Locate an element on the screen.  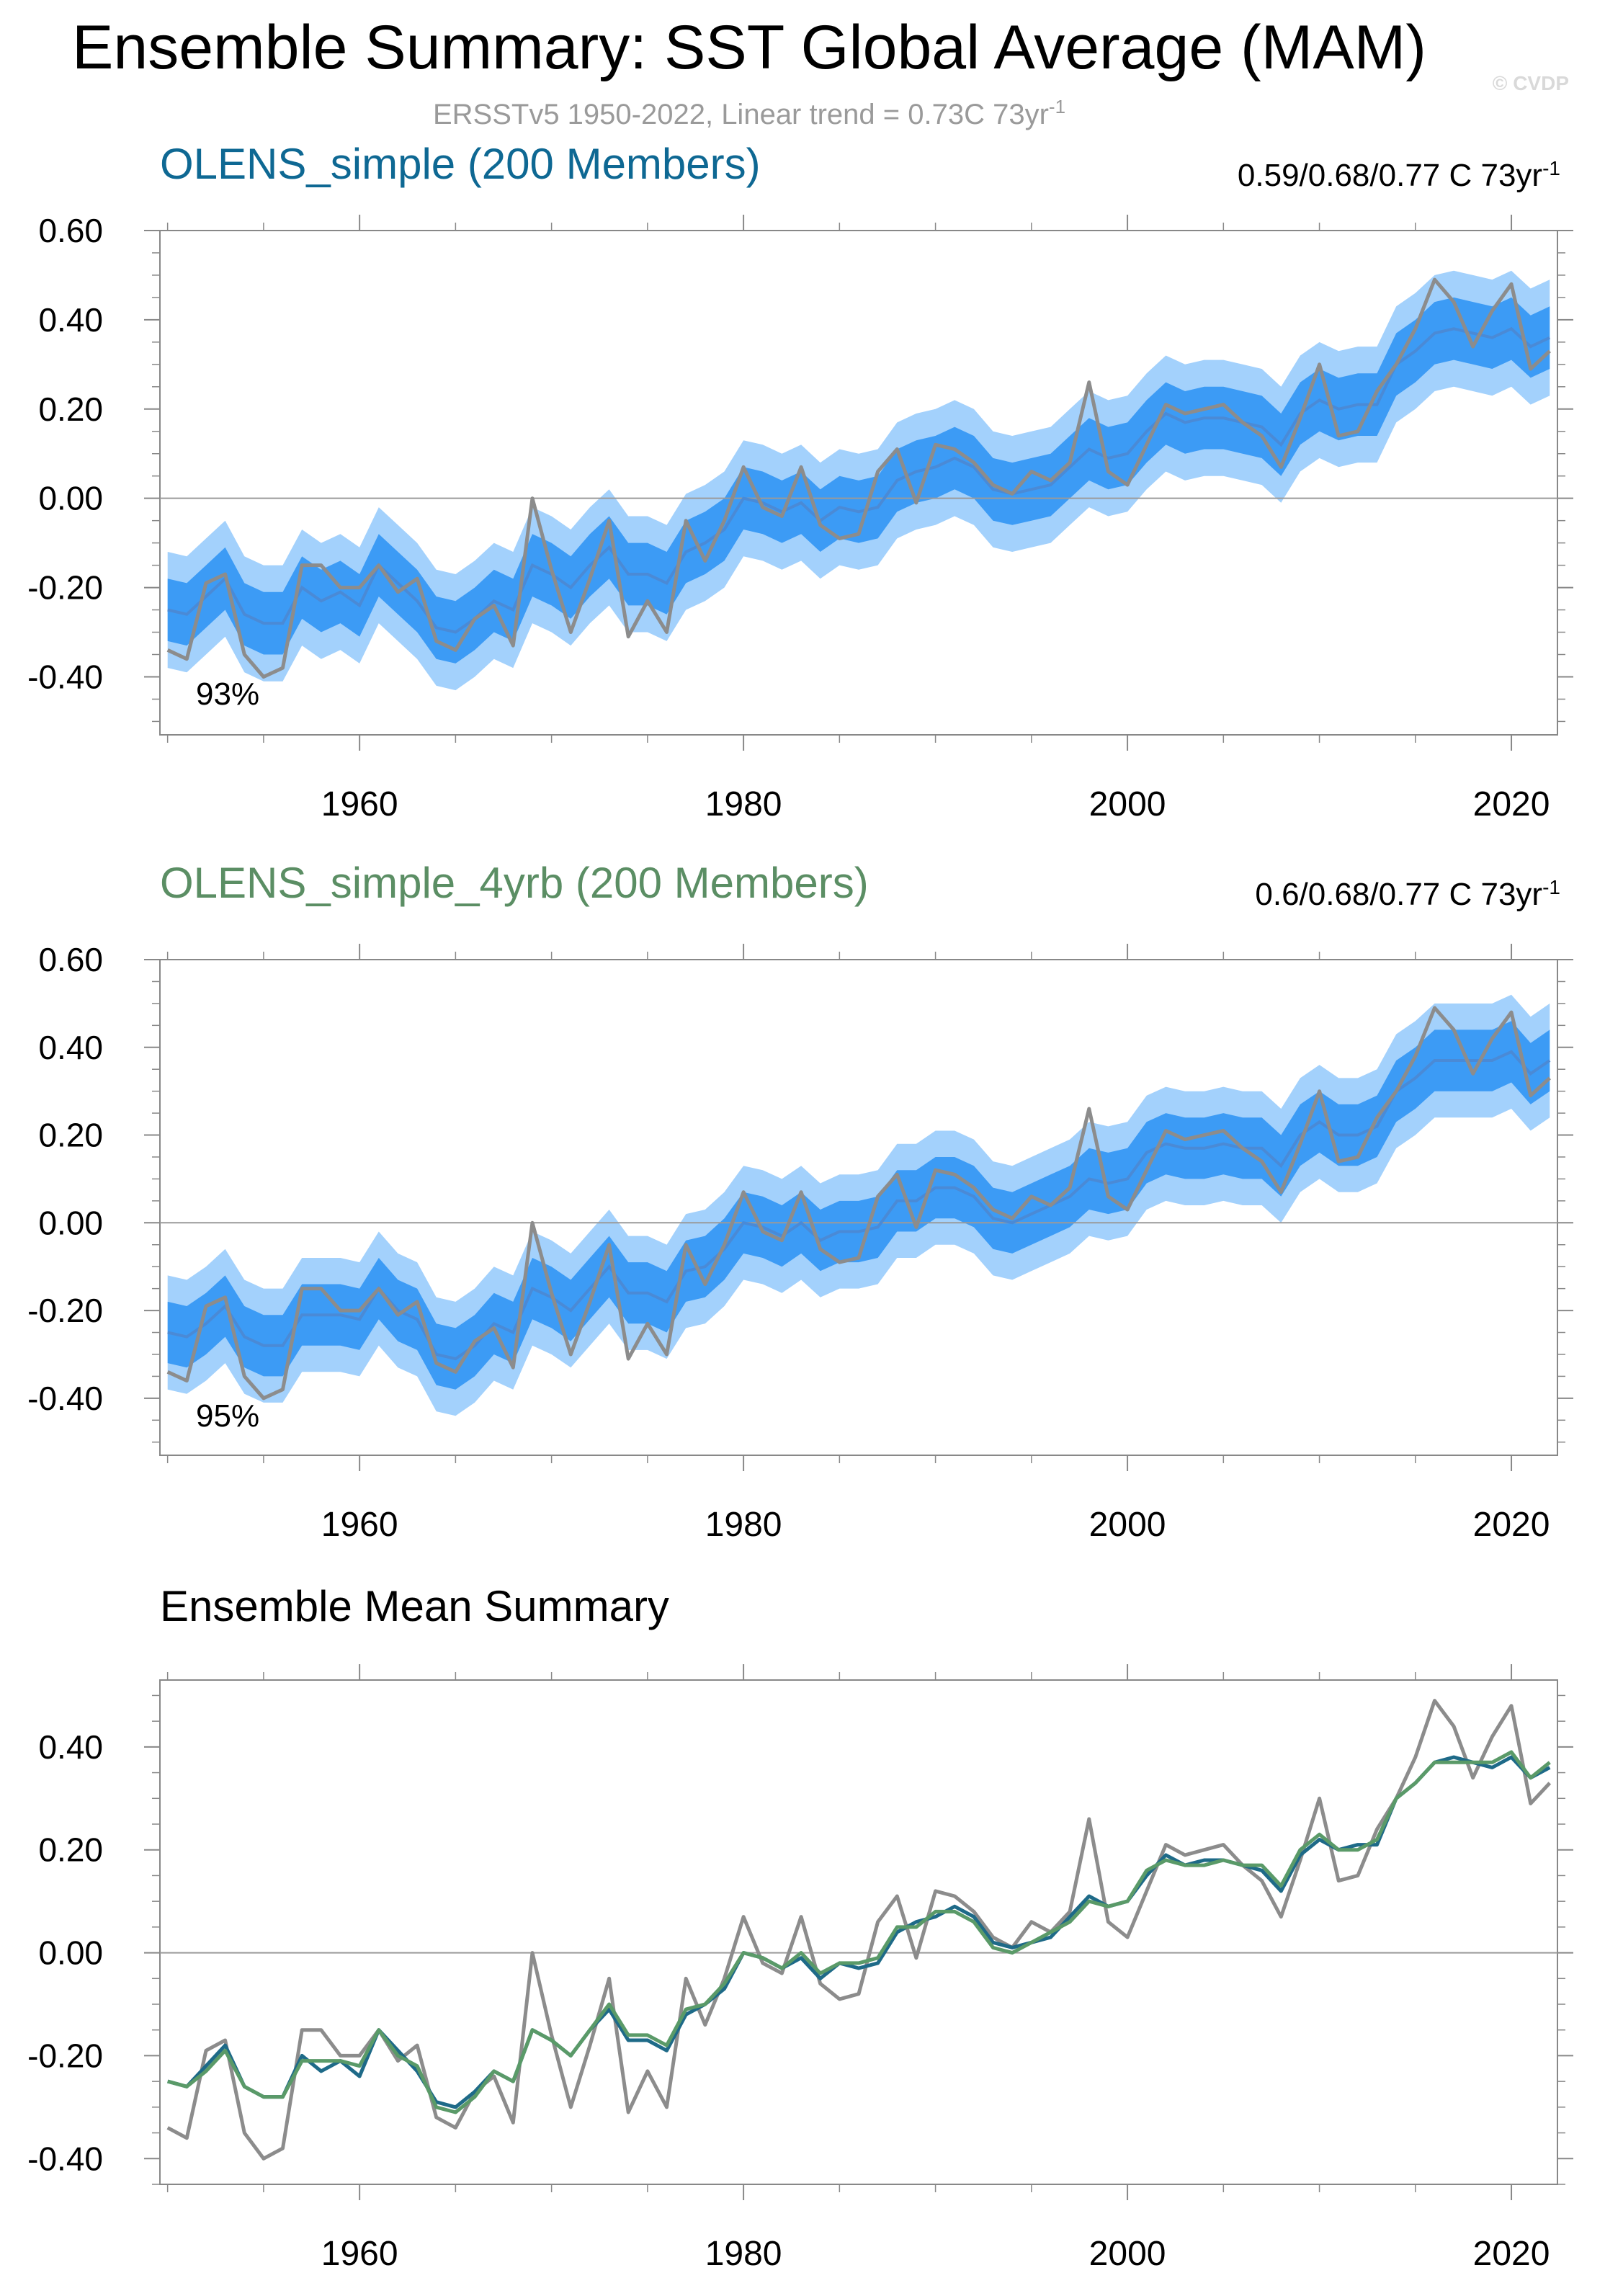
panel1-percent-label: 93% is located at coordinates (228, 694).